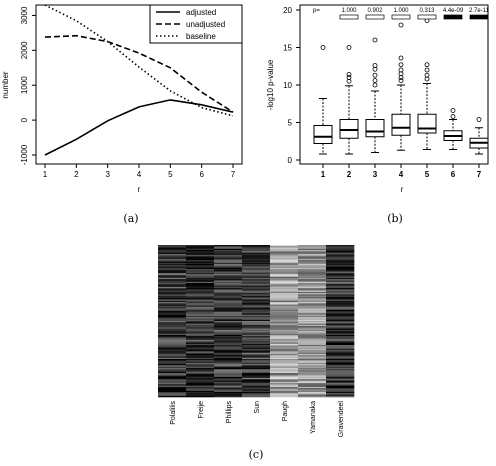 The height and width of the screenshot is (466, 496). What do you see at coordinates (285, 411) in the screenshot?
I see `heatmap-column-label: Paugh` at bounding box center [285, 411].